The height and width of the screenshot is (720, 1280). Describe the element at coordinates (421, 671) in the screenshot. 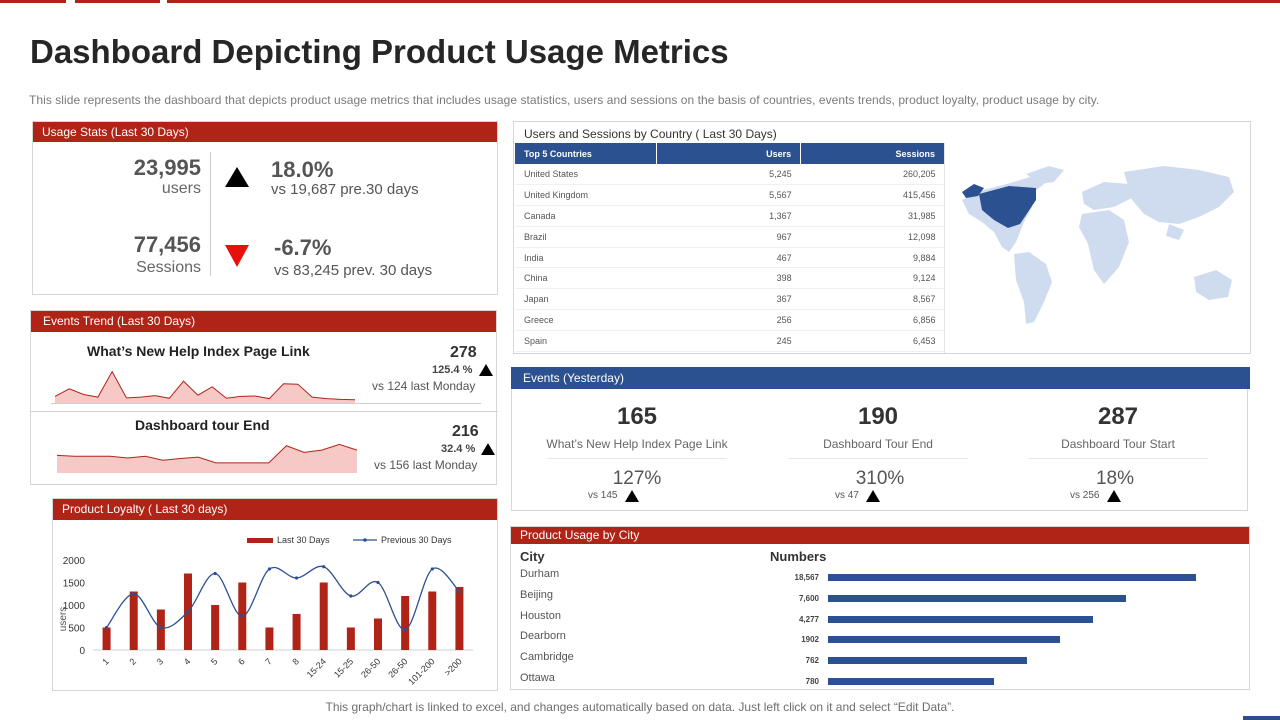

I see `x-tick-label: 101-200` at that location.